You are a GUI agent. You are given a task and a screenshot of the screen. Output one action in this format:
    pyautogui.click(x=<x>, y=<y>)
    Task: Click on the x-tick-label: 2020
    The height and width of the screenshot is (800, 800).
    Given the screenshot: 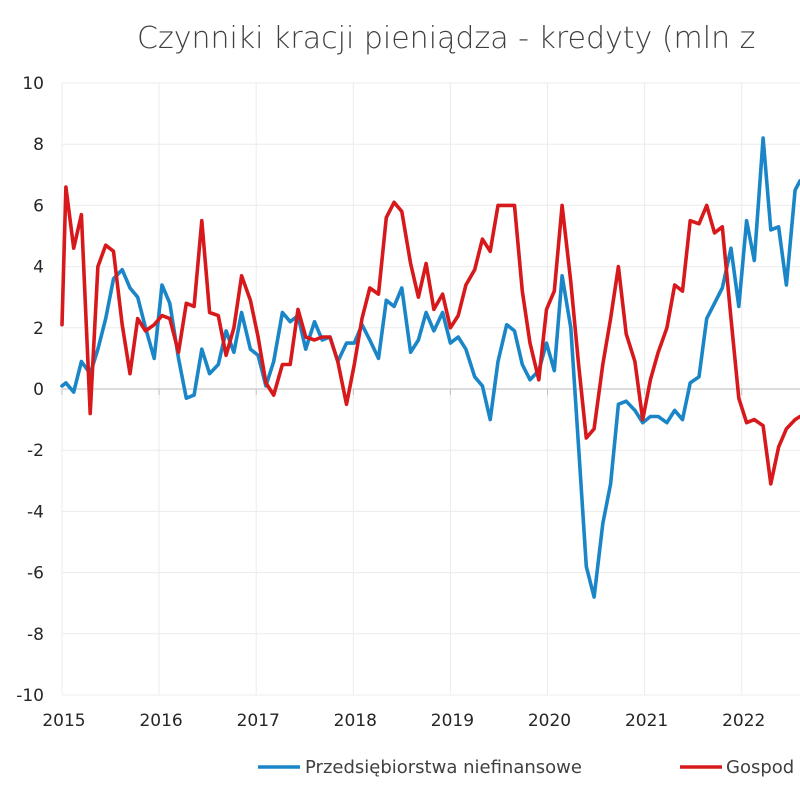 What is the action you would take?
    pyautogui.click(x=549, y=721)
    